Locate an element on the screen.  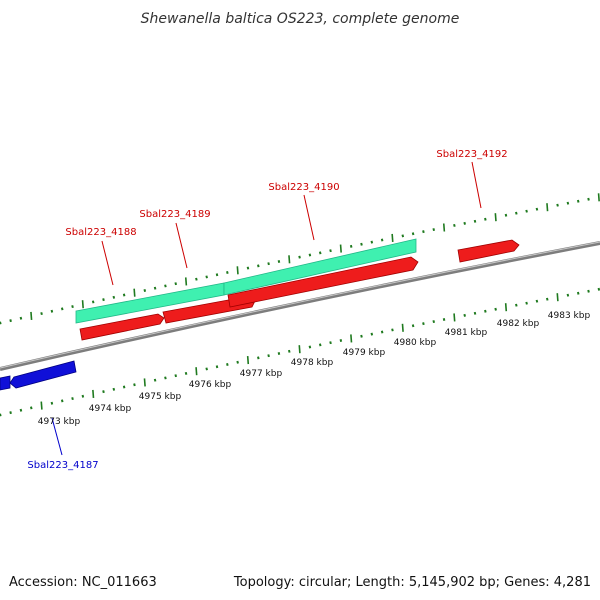
scale-label: 4973 kbp is located at coordinates (59, 422).